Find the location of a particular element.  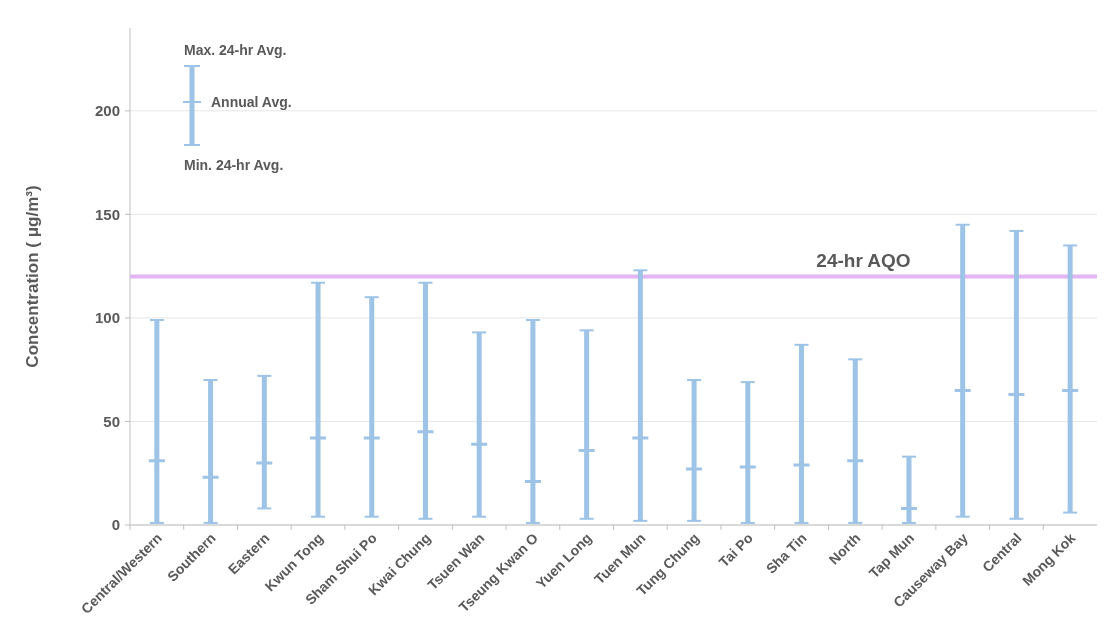

y-tick-label: 50 is located at coordinates (111, 421).